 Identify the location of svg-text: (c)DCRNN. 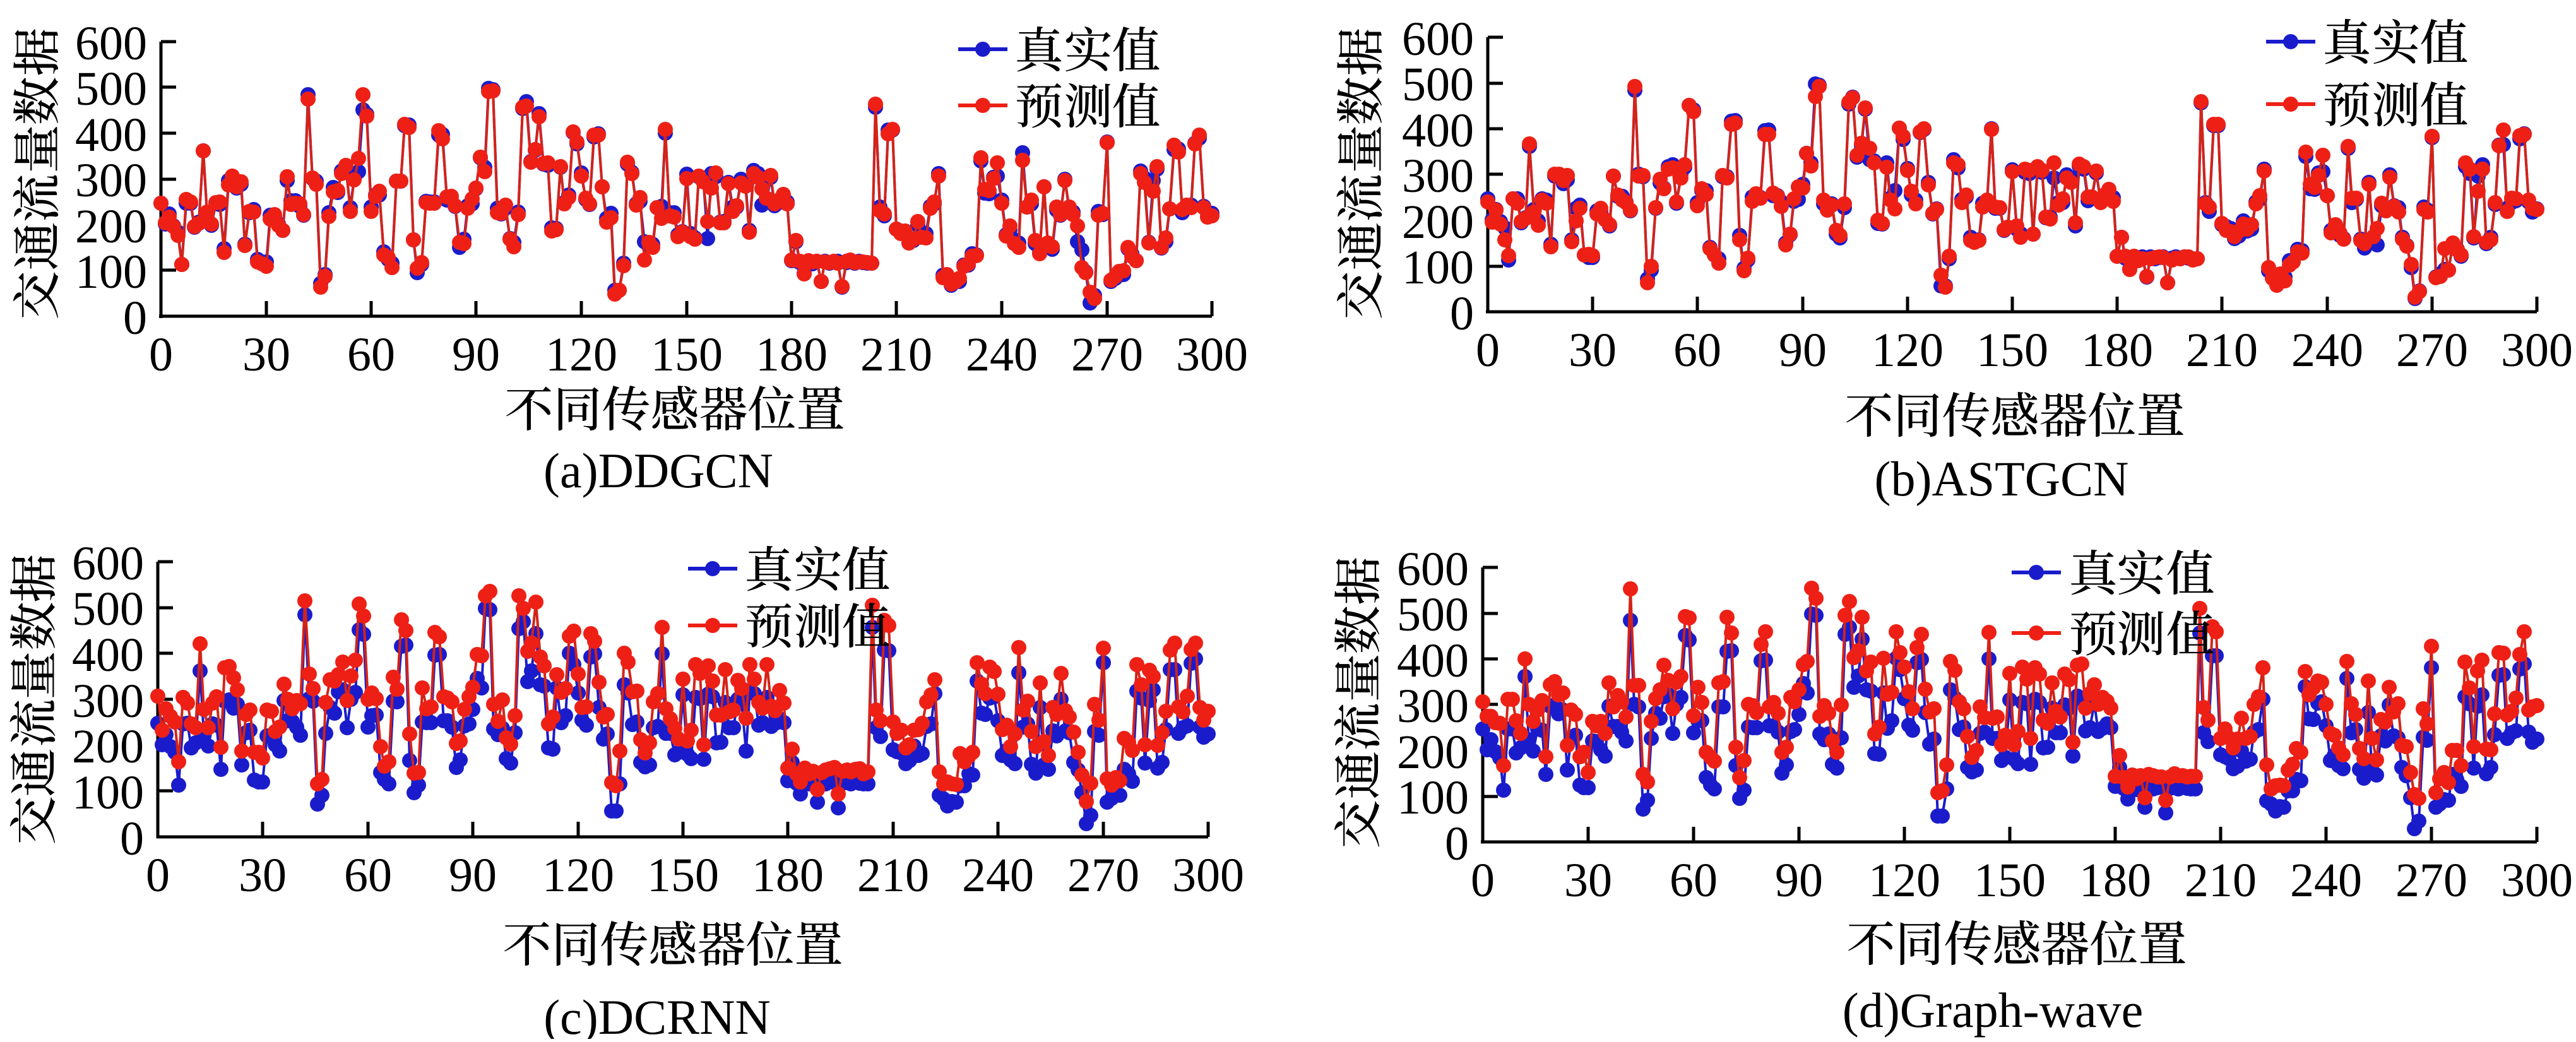
(657, 1014).